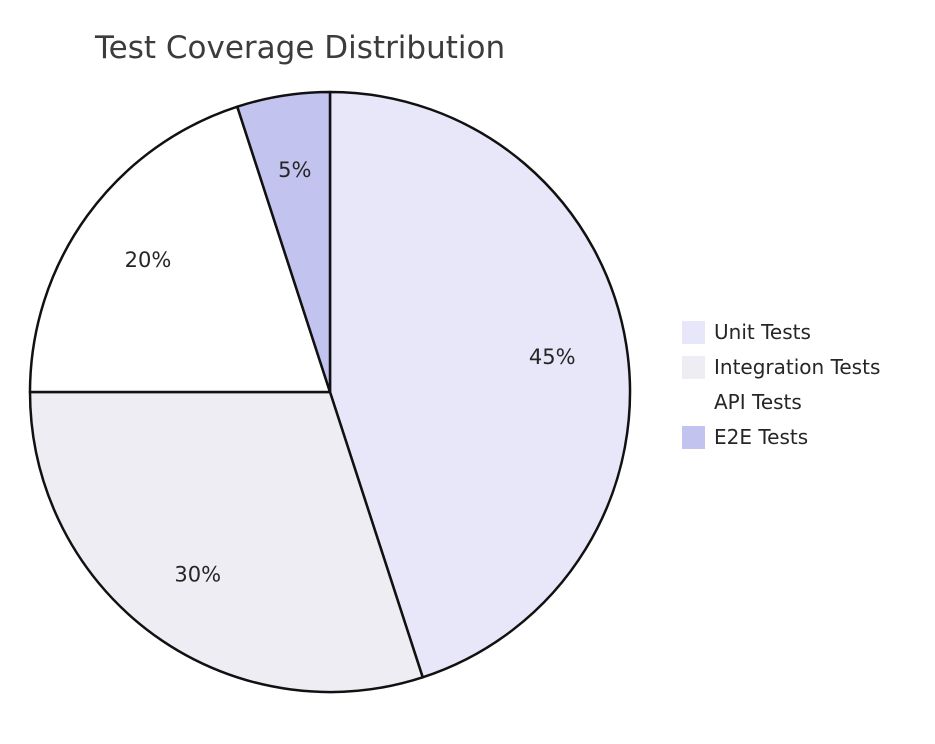  What do you see at coordinates (552, 357) in the screenshot?
I see `pie-label-unit-tests: 45%` at bounding box center [552, 357].